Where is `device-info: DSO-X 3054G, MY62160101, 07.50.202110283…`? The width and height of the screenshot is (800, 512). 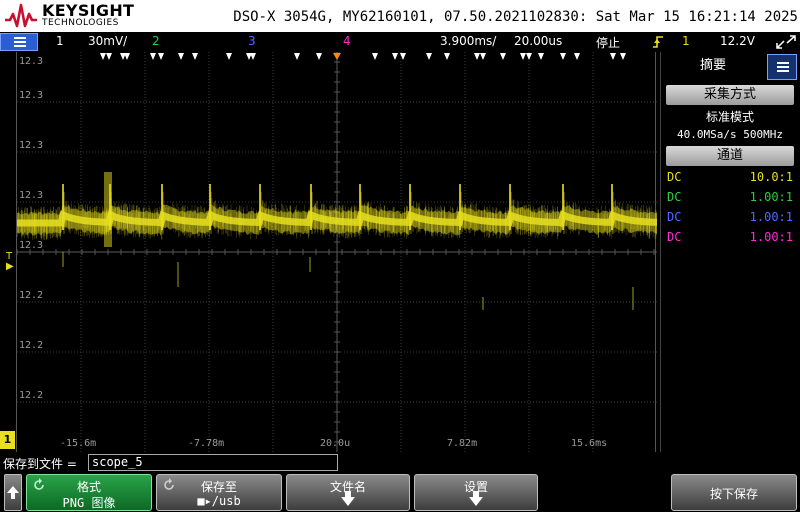
device-info: DSO-X 3054G, MY62160101, 07.50.202110283… is located at coordinates (515, 17).